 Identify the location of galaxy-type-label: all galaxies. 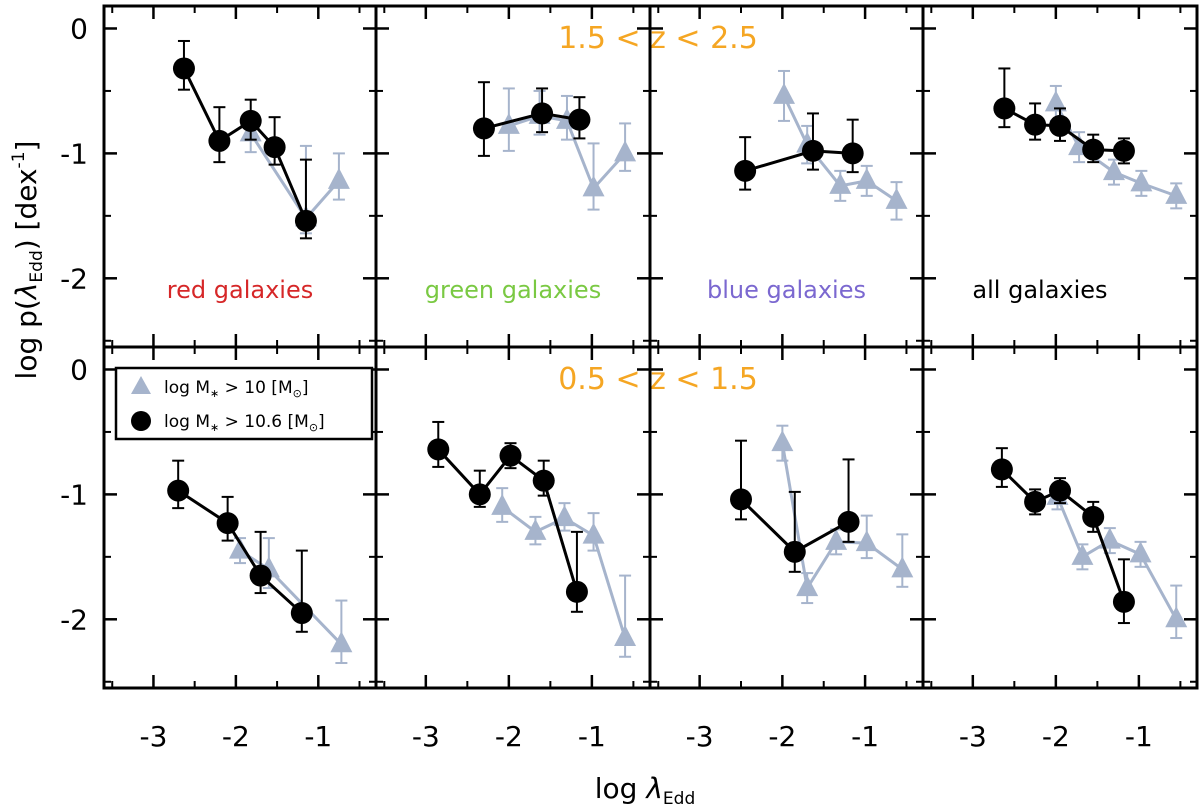
(1039, 290).